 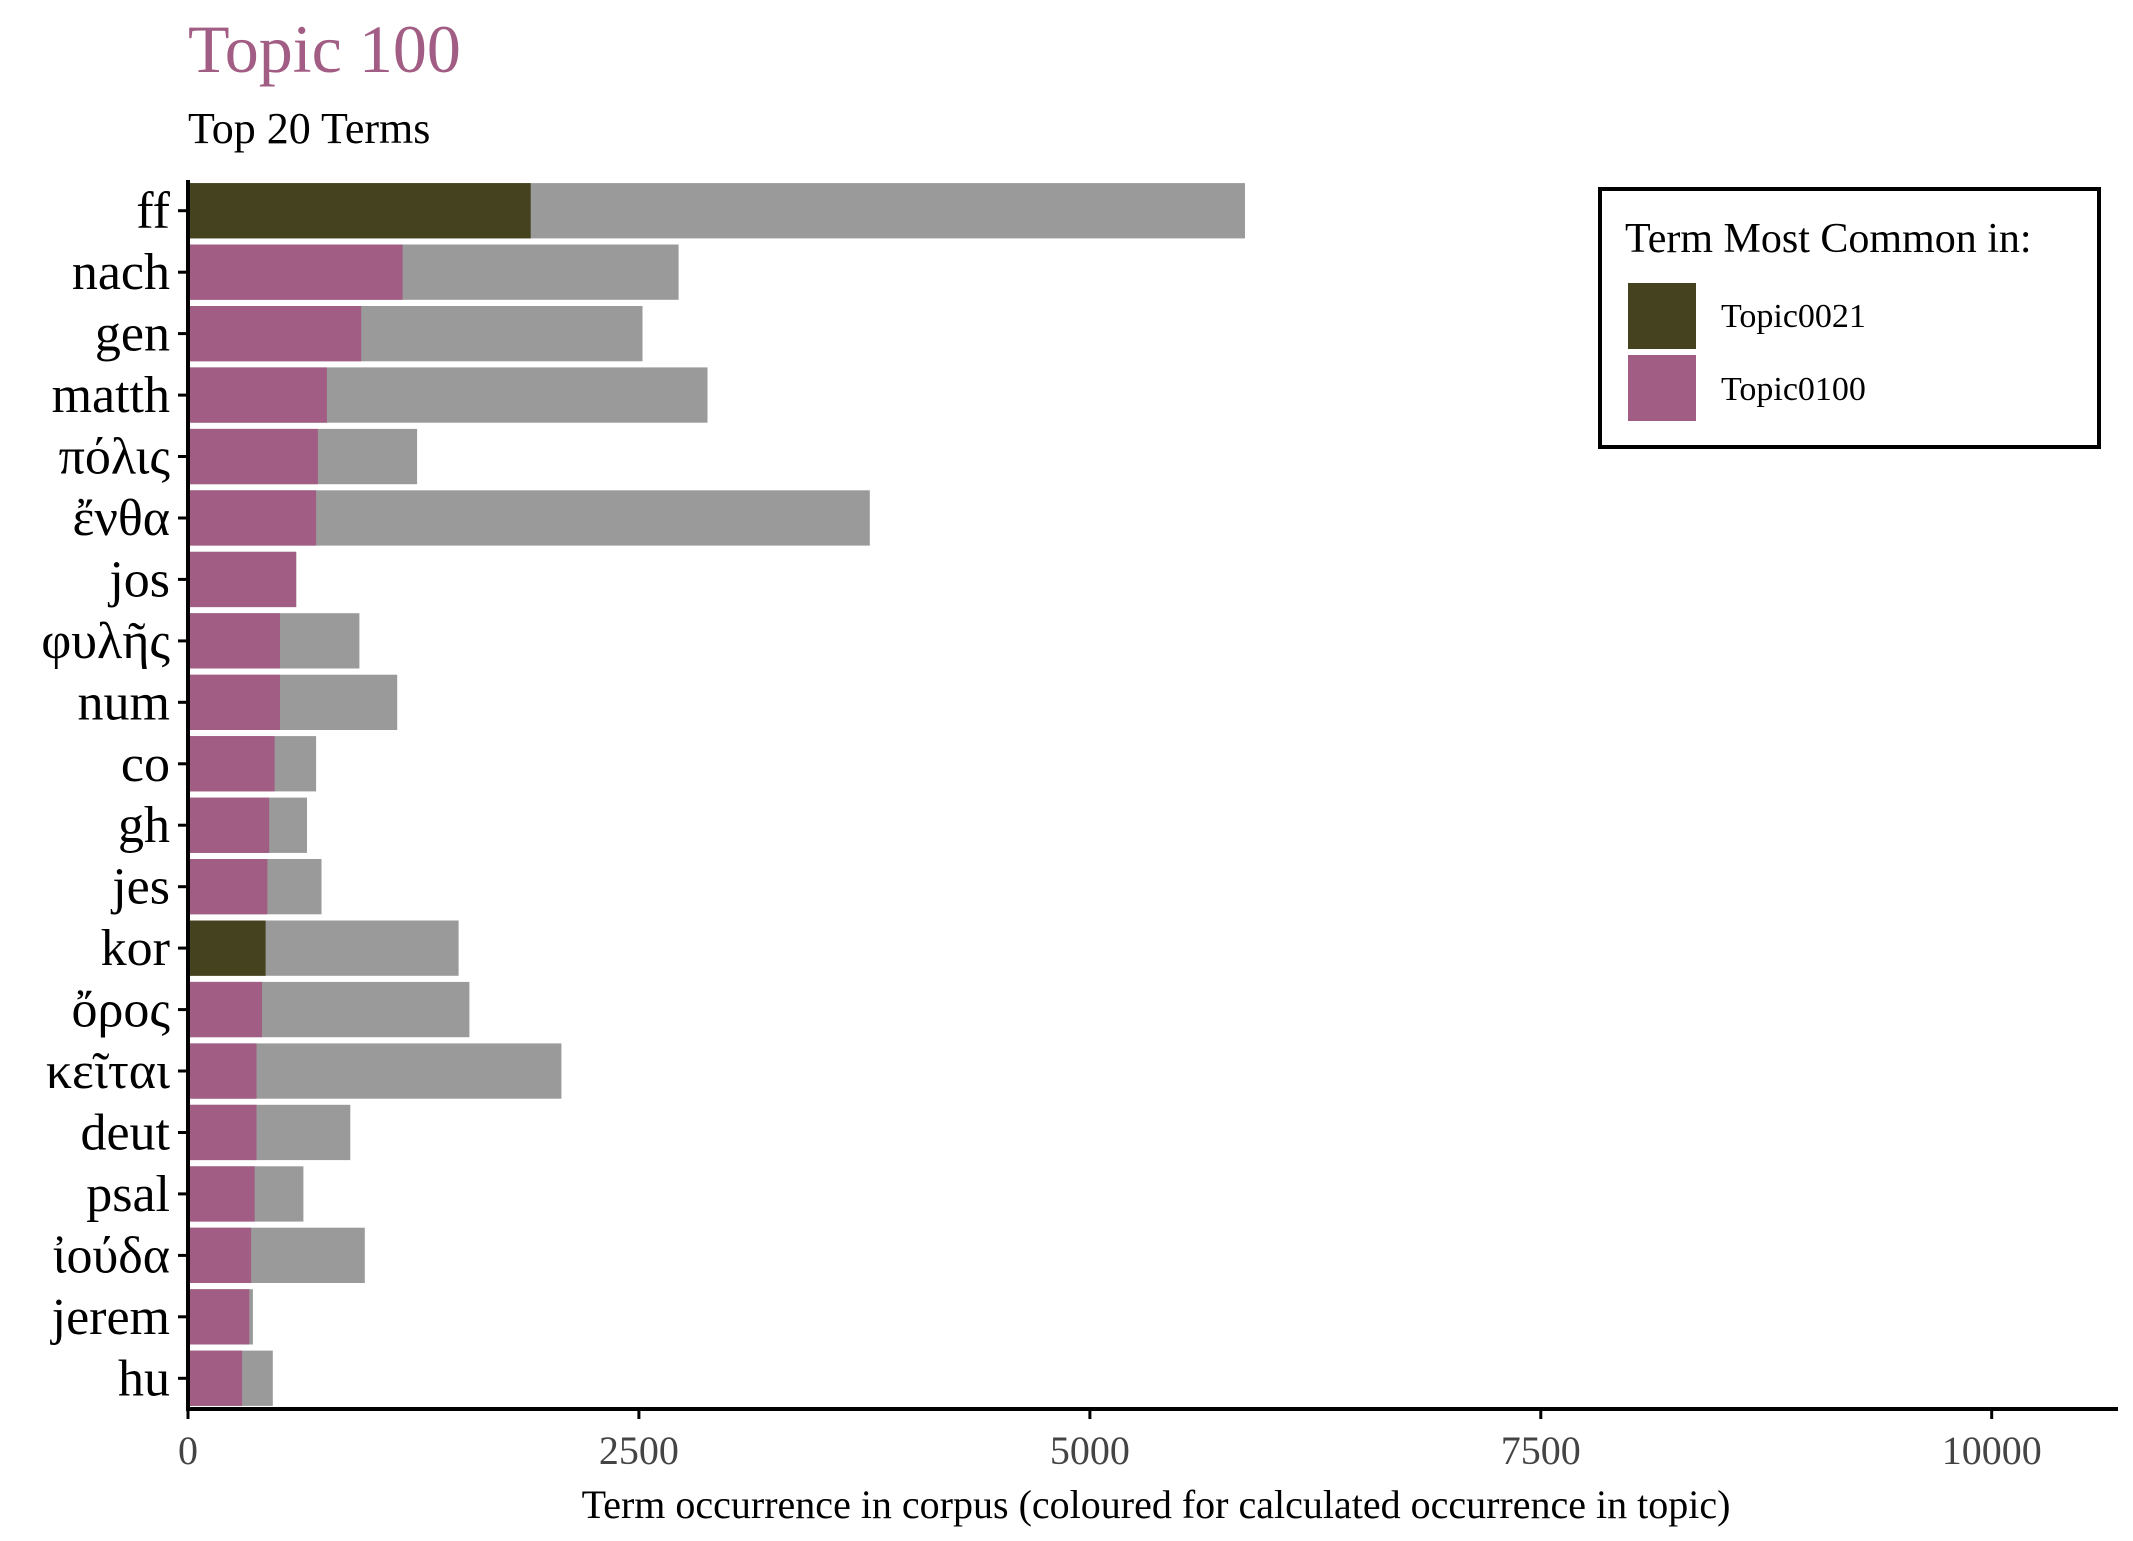 What do you see at coordinates (105, 641) in the screenshot?
I see `y-tick-label: φυλῆς` at bounding box center [105, 641].